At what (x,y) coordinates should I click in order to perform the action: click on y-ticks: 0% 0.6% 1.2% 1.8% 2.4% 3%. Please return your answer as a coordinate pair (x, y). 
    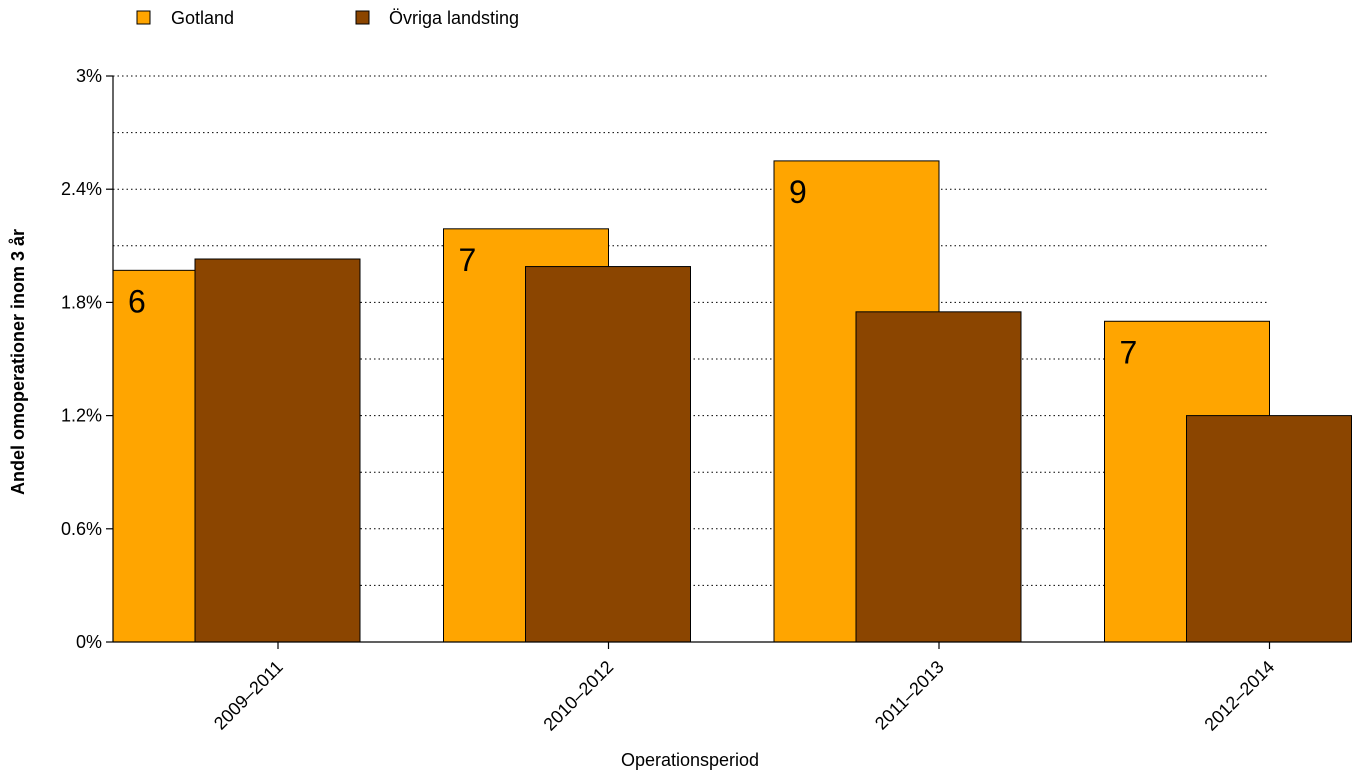
    Looking at the image, I should click on (87, 359).